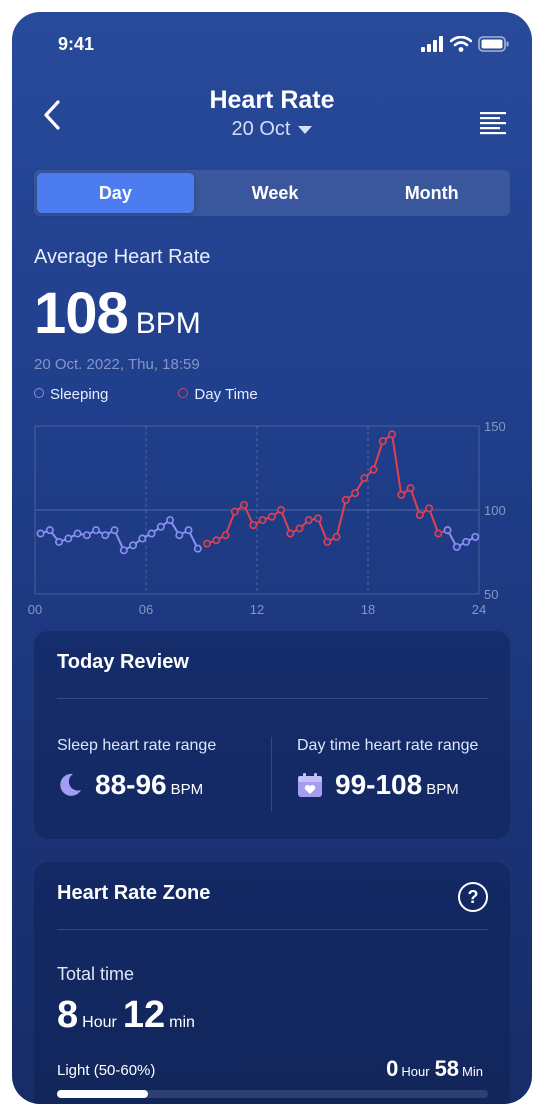 This screenshot has height=1116, width=544. What do you see at coordinates (187, 789) in the screenshot?
I see `sleep-range-unit: BPM` at bounding box center [187, 789].